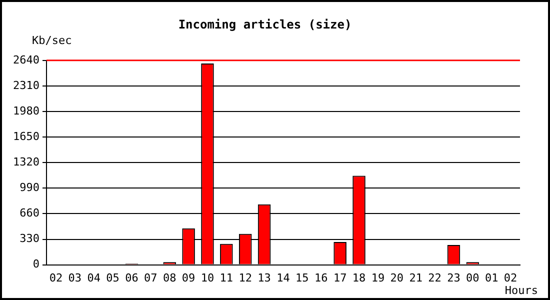  Describe the element at coordinates (26, 59) in the screenshot. I see `y-tick-label: 2640` at that location.